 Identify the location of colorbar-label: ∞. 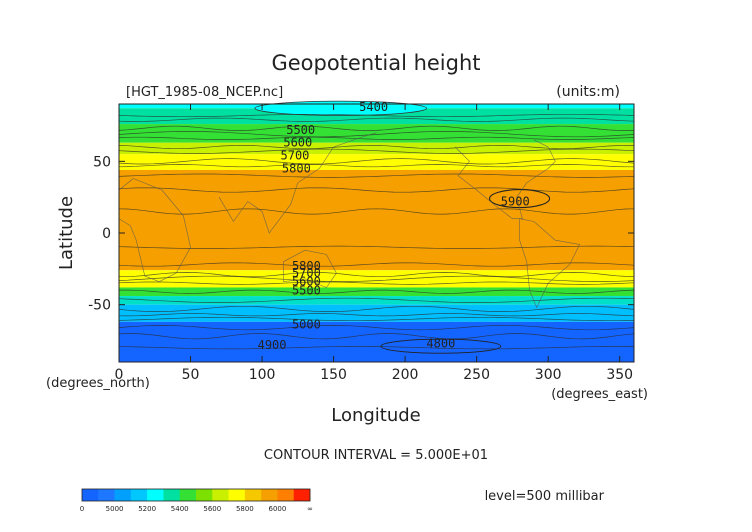
(310, 509).